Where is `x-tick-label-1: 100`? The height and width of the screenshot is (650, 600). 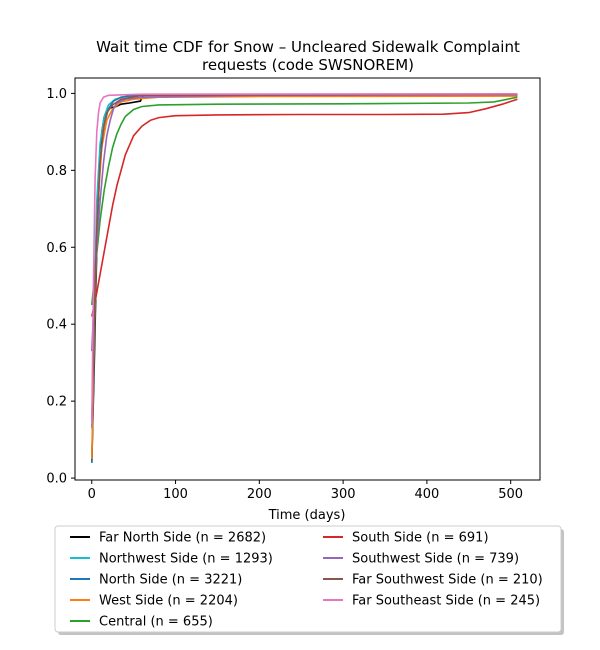 x-tick-label-1: 100 is located at coordinates (175, 494).